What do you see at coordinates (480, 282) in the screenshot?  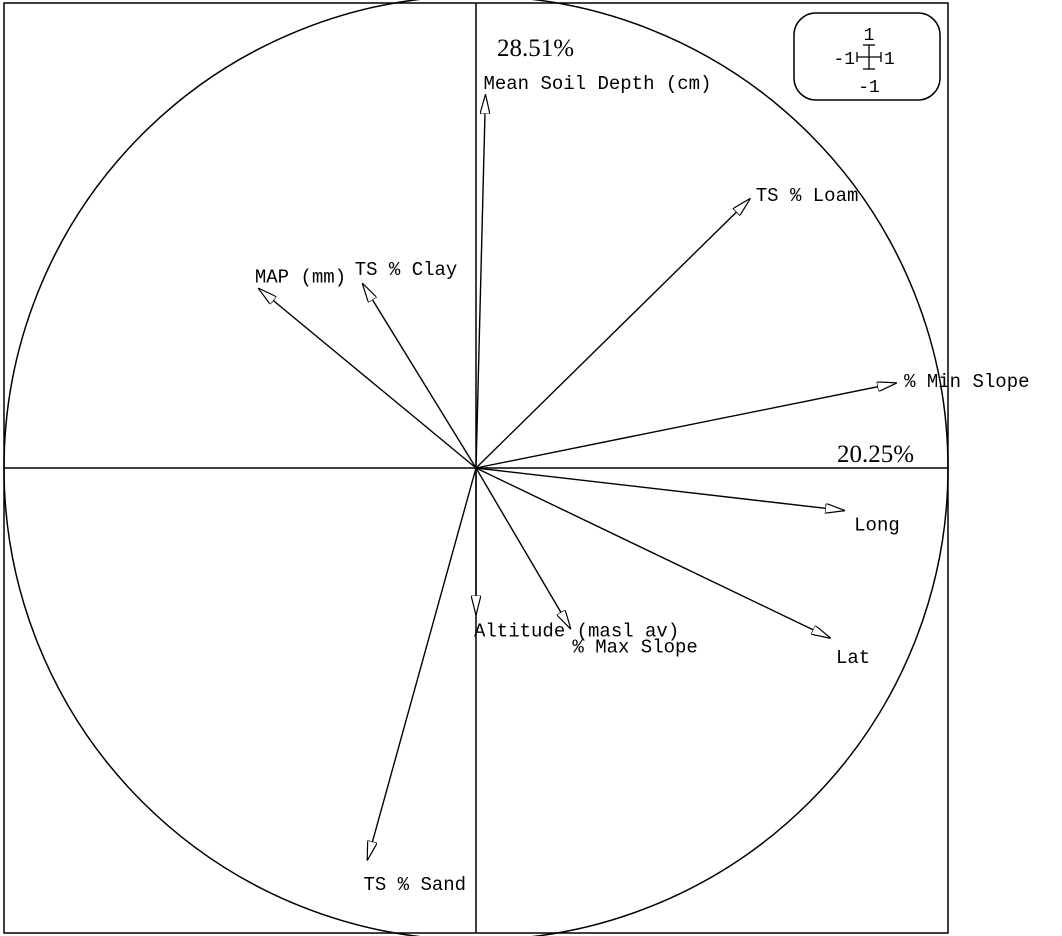 I see `vector-mean-soil-depth-cm` at bounding box center [480, 282].